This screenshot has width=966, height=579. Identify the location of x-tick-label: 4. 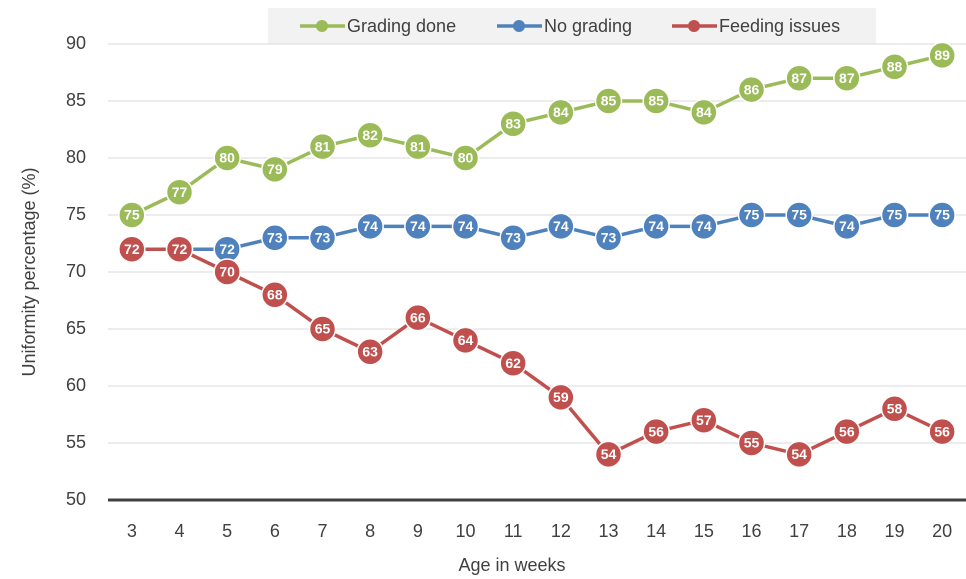
(179, 531).